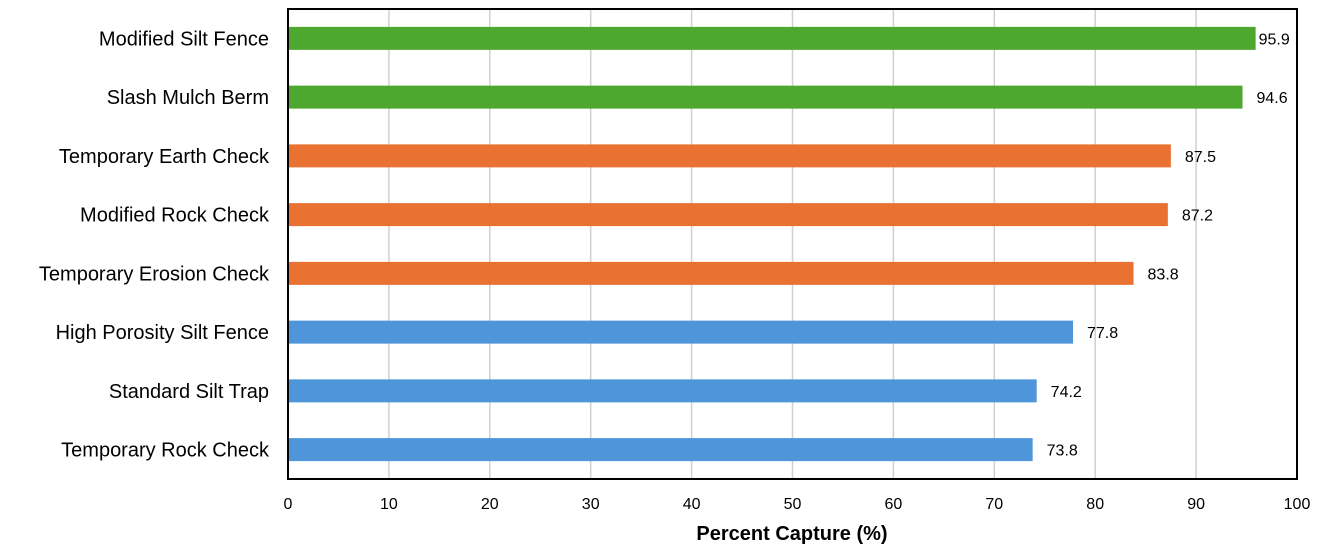 The width and height of the screenshot is (1327, 546). Describe the element at coordinates (1168, 245) in the screenshot. I see `data-labels: 95.9 94.6 87.5 87.2 83.8 77.8 74.2 73.8` at that location.